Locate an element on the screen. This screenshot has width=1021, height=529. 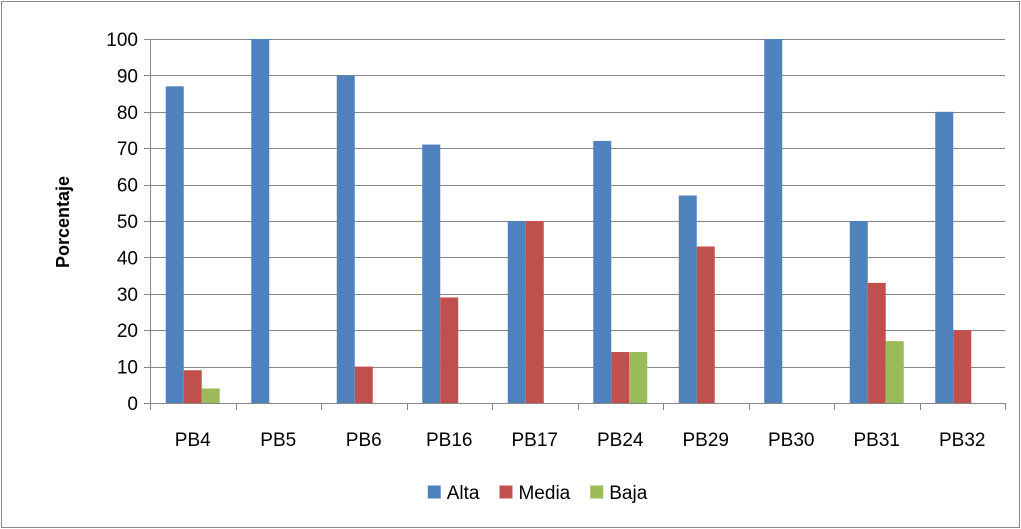
y-tick-label-10: 10 is located at coordinates (127, 368).